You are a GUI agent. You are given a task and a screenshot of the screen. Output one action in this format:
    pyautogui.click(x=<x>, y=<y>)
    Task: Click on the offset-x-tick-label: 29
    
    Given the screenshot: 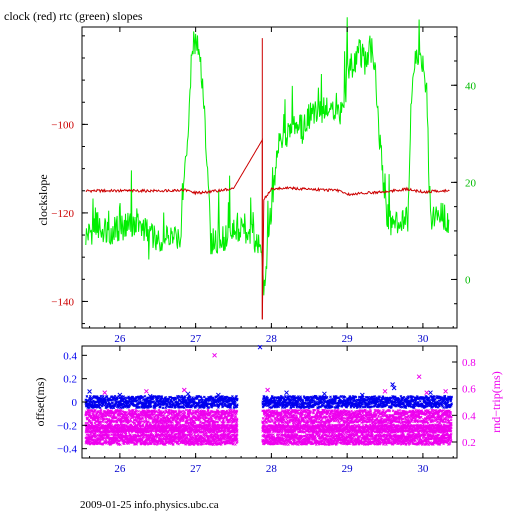 What is the action you would take?
    pyautogui.click(x=348, y=469)
    